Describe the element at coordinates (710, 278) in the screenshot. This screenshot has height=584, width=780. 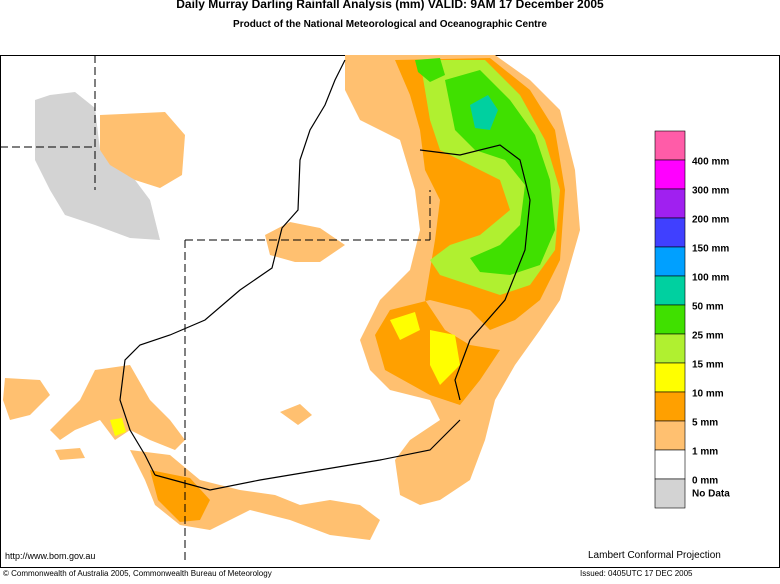
I see `legend-label: 100 mm` at that location.